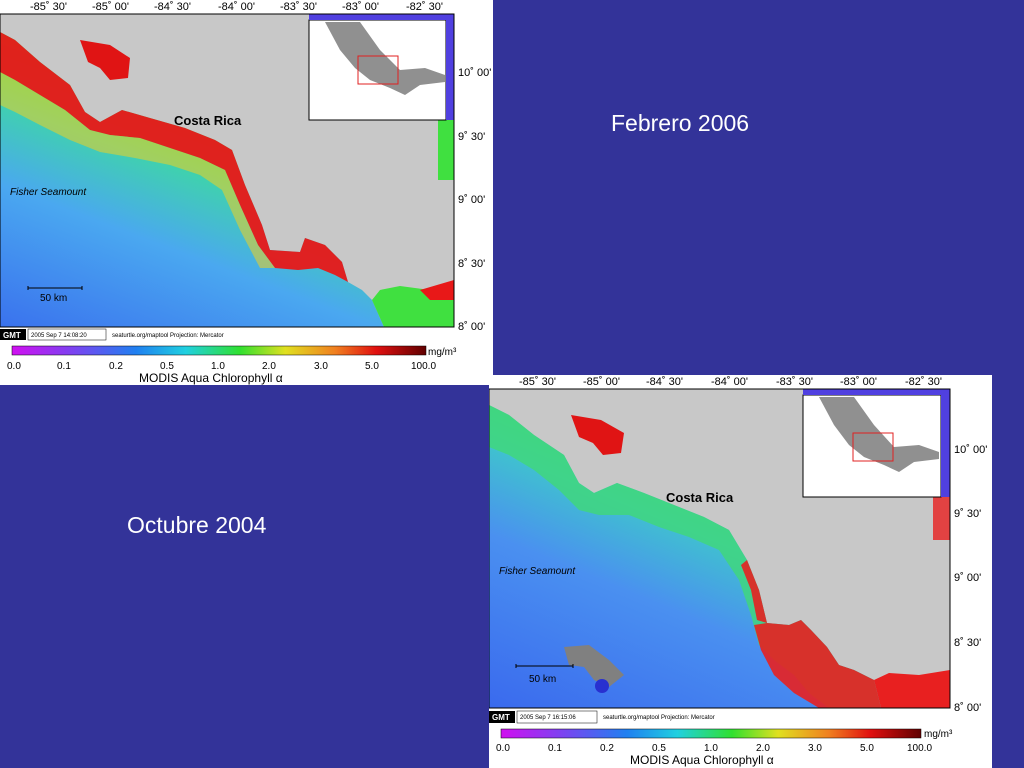  What do you see at coordinates (137, 170) in the screenshot?
I see `coastal-yellow` at bounding box center [137, 170].